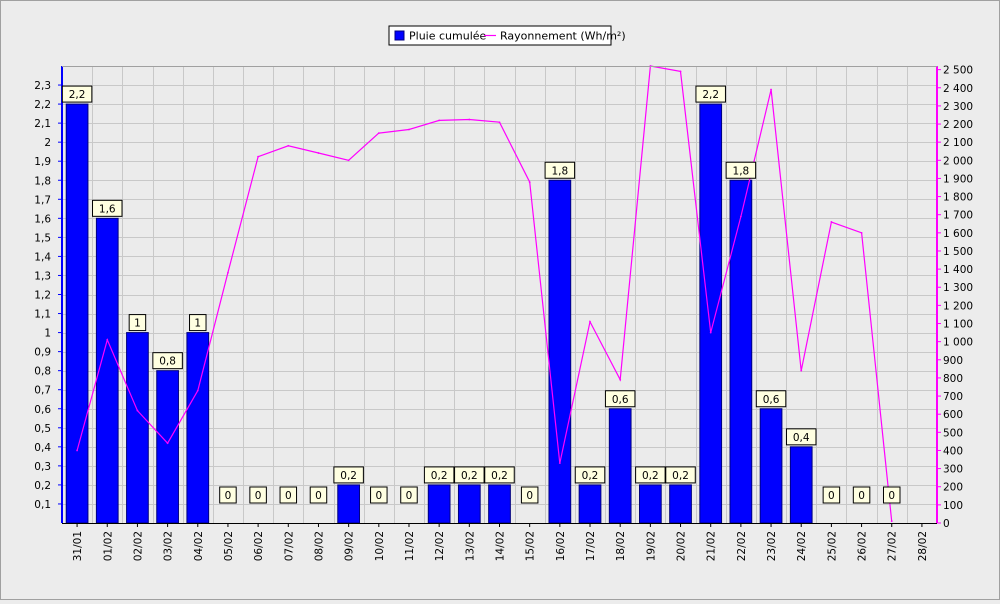  Describe the element at coordinates (42, 486) in the screenshot. I see `y-left-tick-label: 0,2` at that location.